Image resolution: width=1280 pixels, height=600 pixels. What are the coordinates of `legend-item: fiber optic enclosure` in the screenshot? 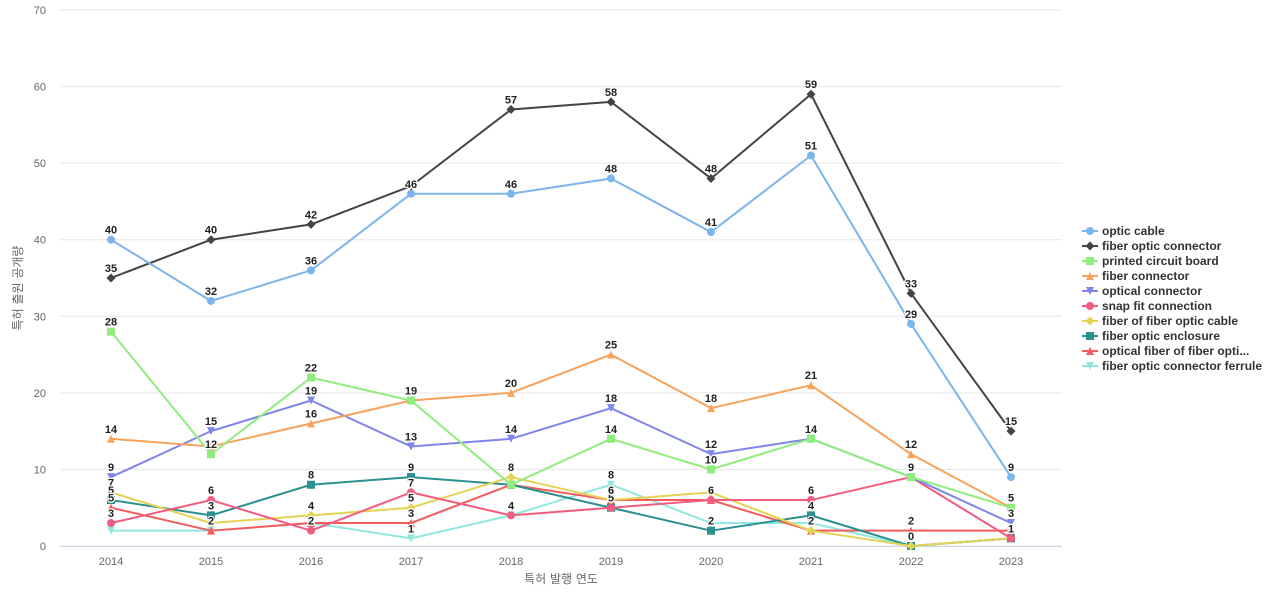 It's located at (1151, 336).